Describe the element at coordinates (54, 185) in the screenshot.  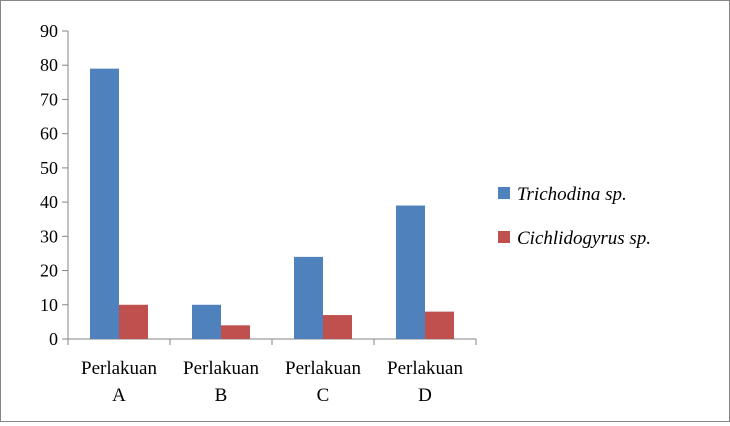
I see `y-axis: 0 10 20 30 40 50 60 70 80 90` at that location.